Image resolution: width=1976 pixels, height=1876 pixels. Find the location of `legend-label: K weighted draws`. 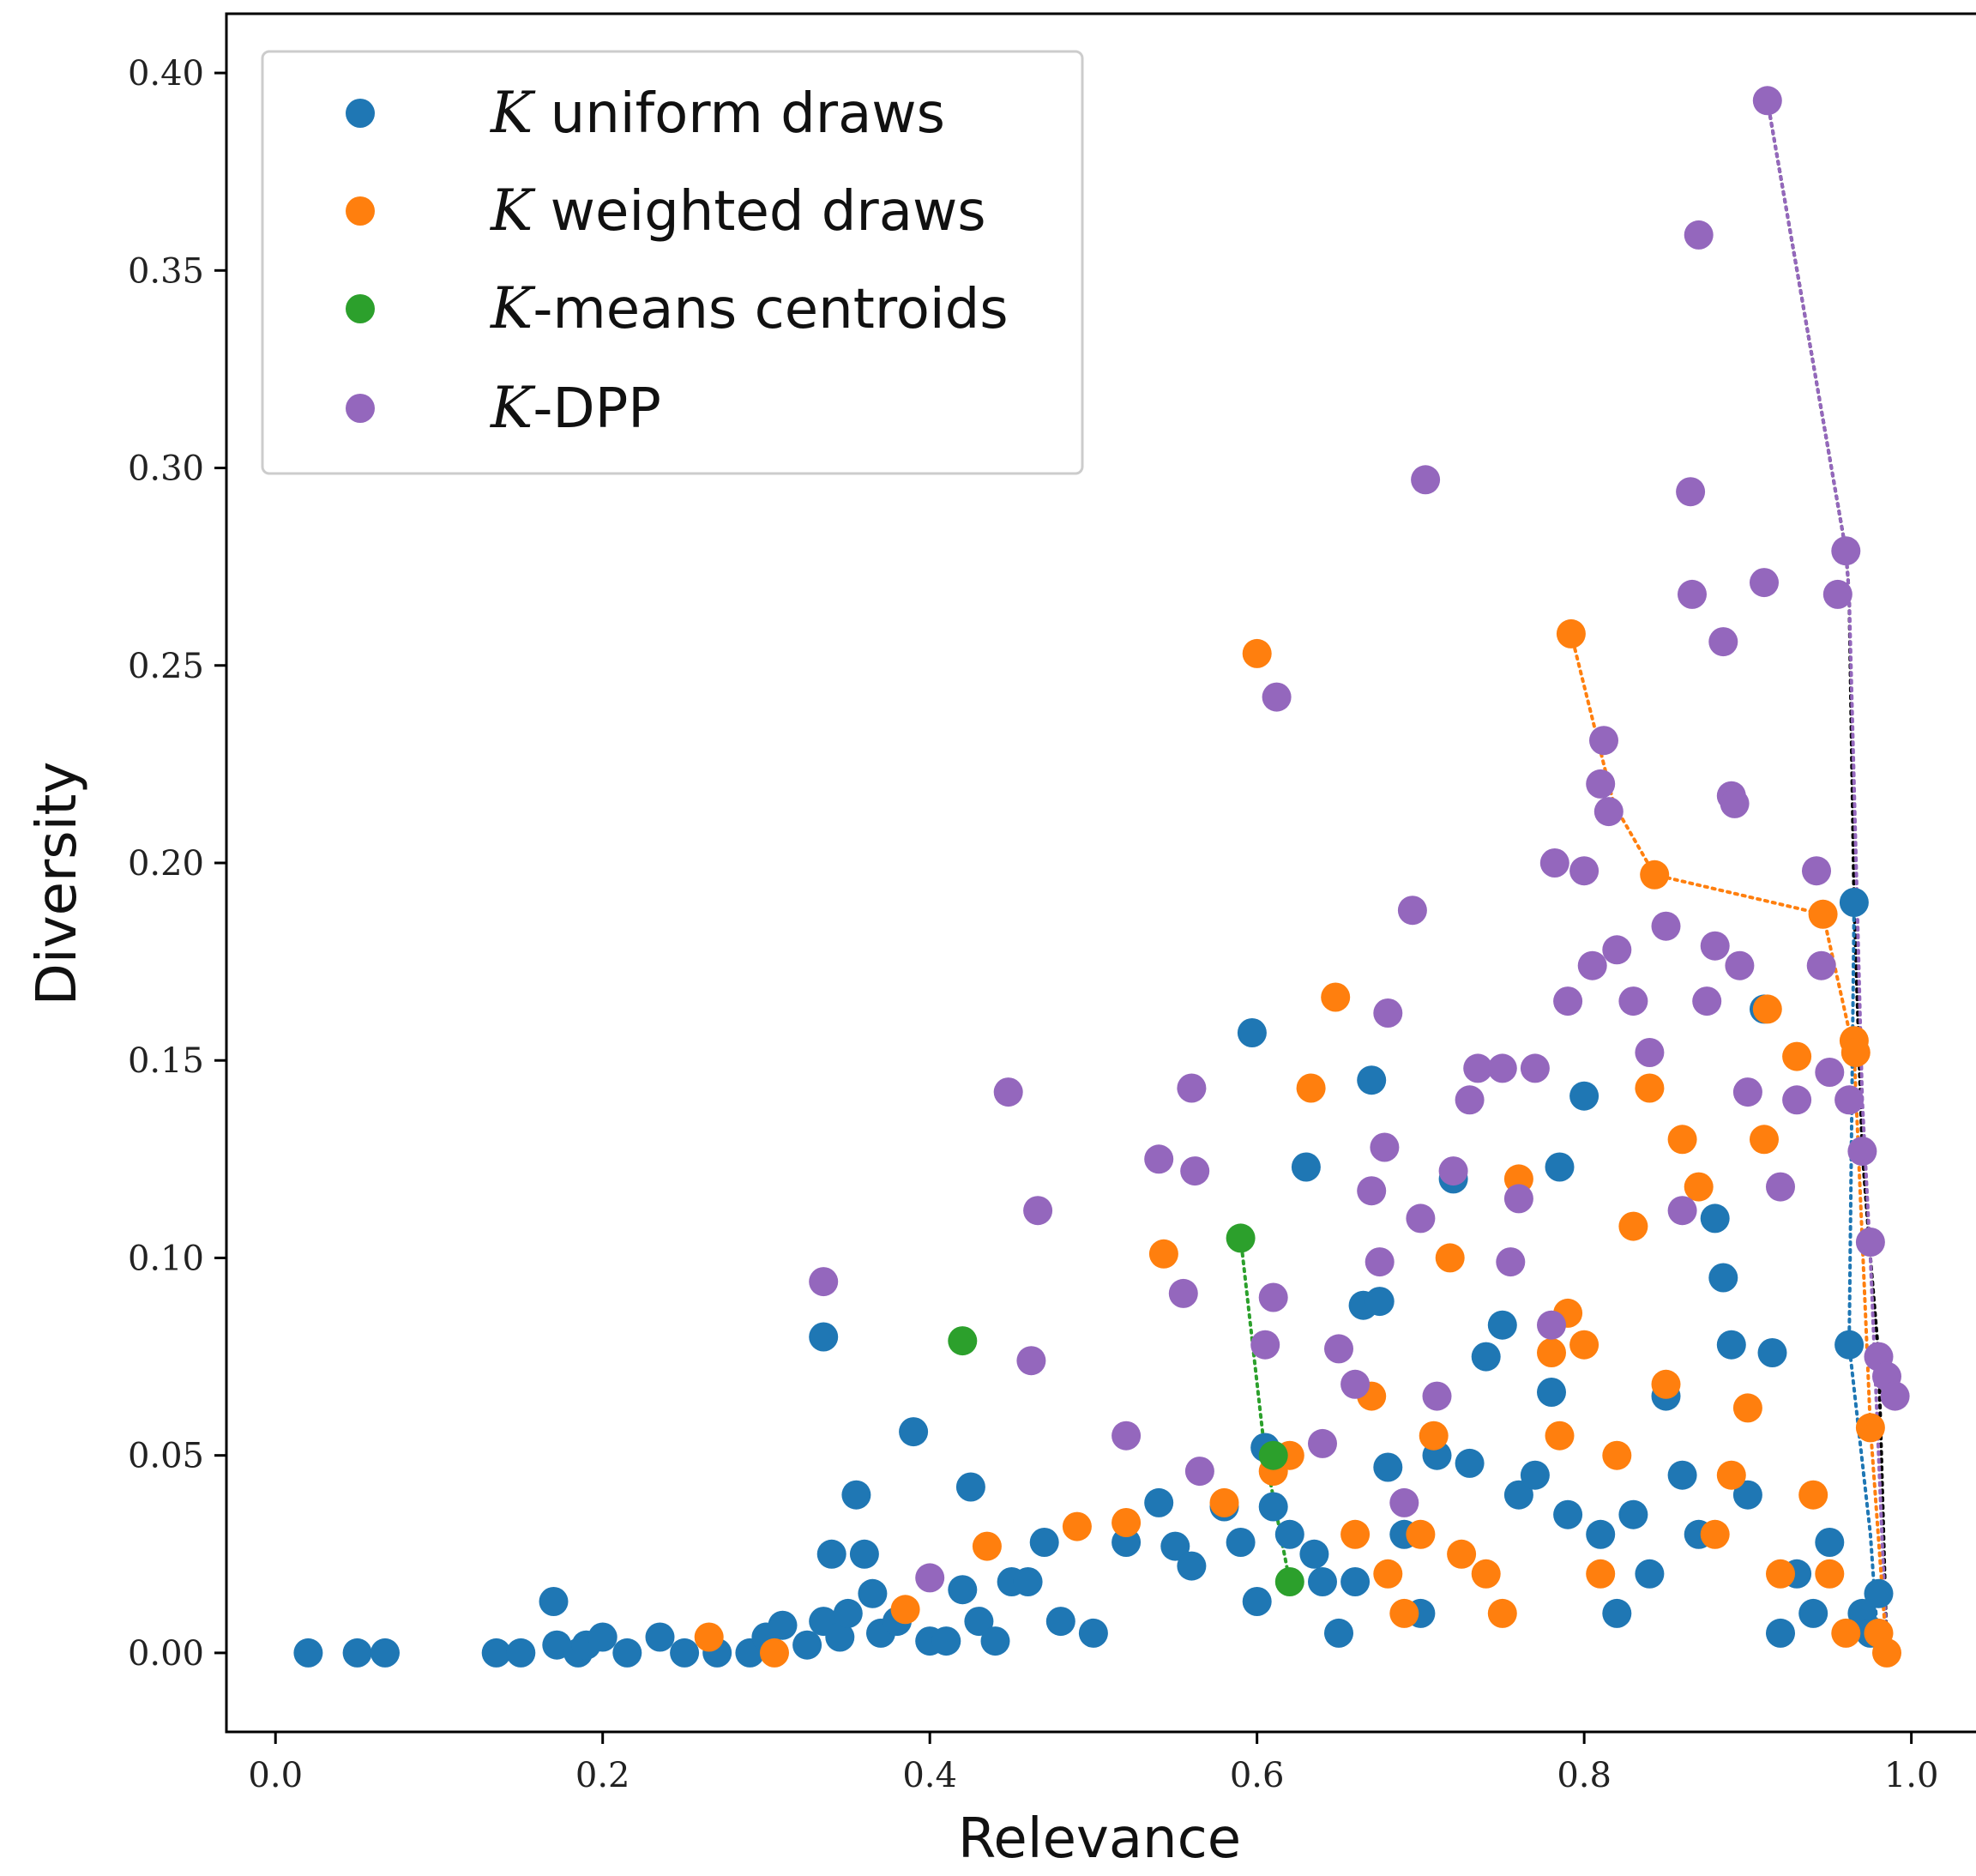

legend-label: K weighted draws is located at coordinates (738, 211).